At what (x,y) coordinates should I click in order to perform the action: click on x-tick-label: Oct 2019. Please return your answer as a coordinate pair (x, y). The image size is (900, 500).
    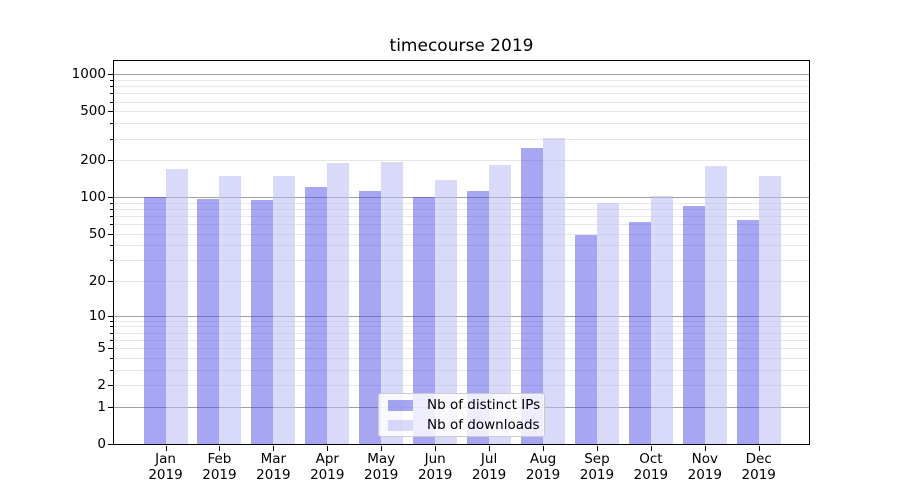
    Looking at the image, I should click on (651, 467).